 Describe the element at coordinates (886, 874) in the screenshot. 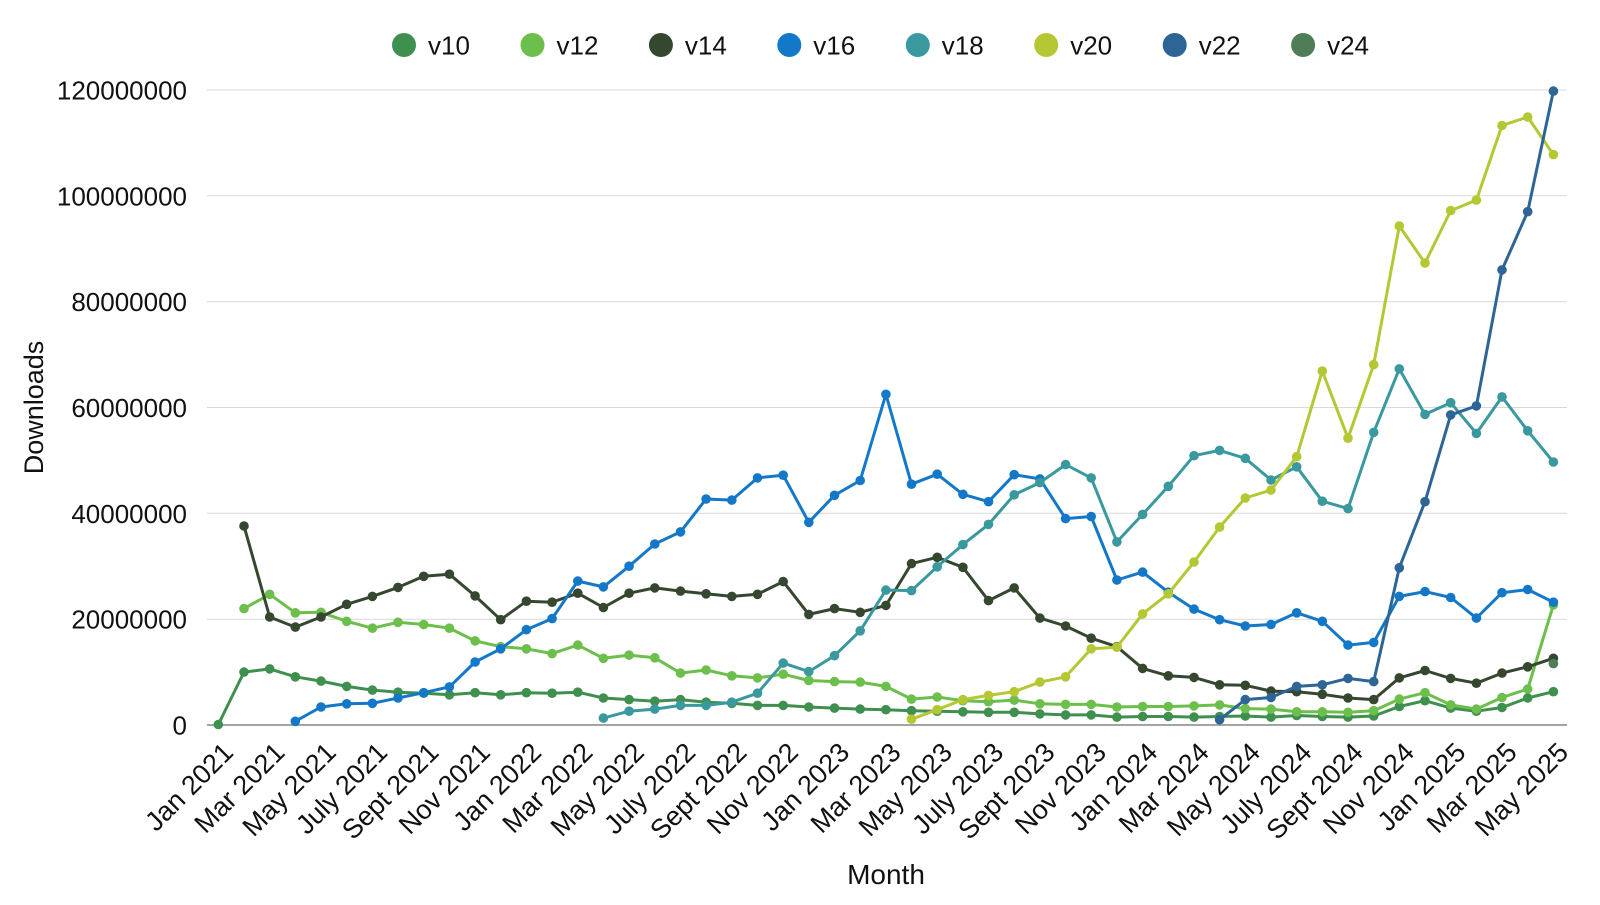

I see `svg-text: Month` at that location.